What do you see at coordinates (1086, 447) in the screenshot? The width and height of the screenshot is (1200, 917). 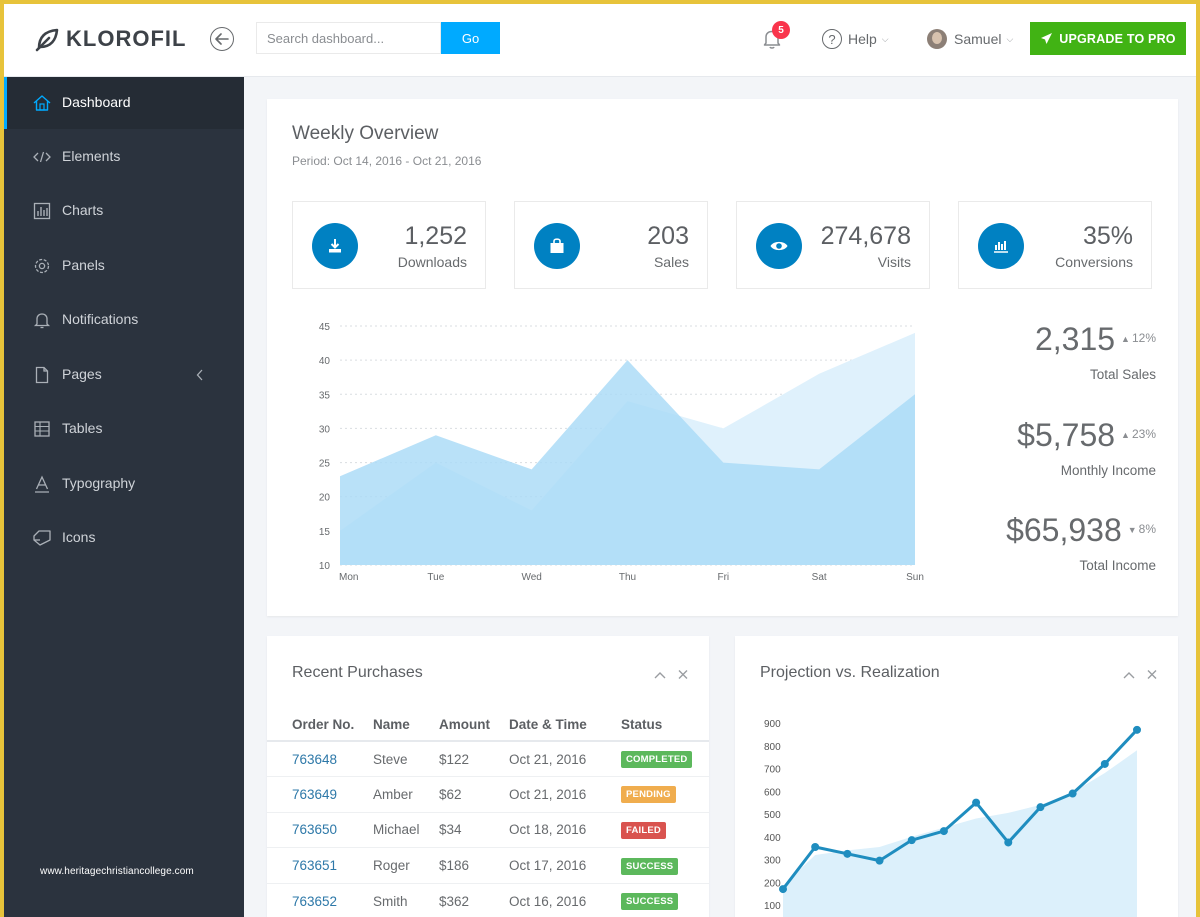 I see `stat-monthly-income: $5,758 ▲ 23% Monthly Income` at bounding box center [1086, 447].